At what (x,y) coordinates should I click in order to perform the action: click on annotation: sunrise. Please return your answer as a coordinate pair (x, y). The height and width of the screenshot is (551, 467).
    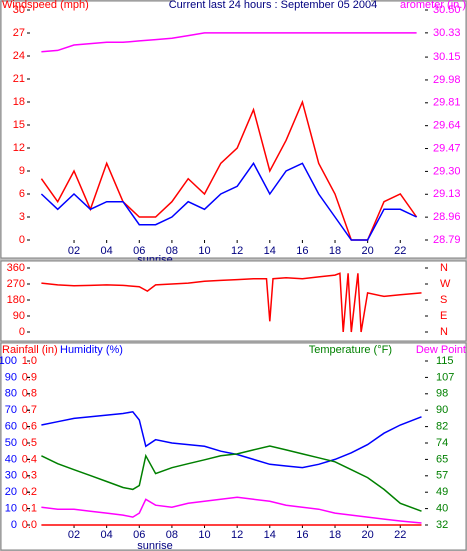
    Looking at the image, I should click on (154, 545).